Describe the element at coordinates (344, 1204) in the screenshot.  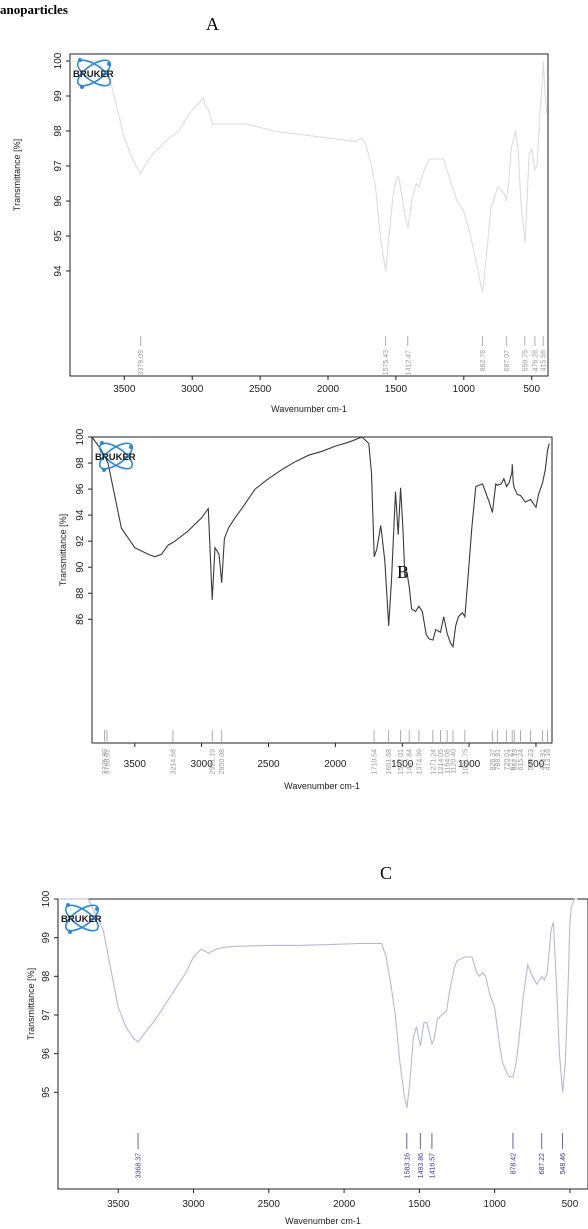
I see `chart-c-x-tick-label: 2000` at that location.